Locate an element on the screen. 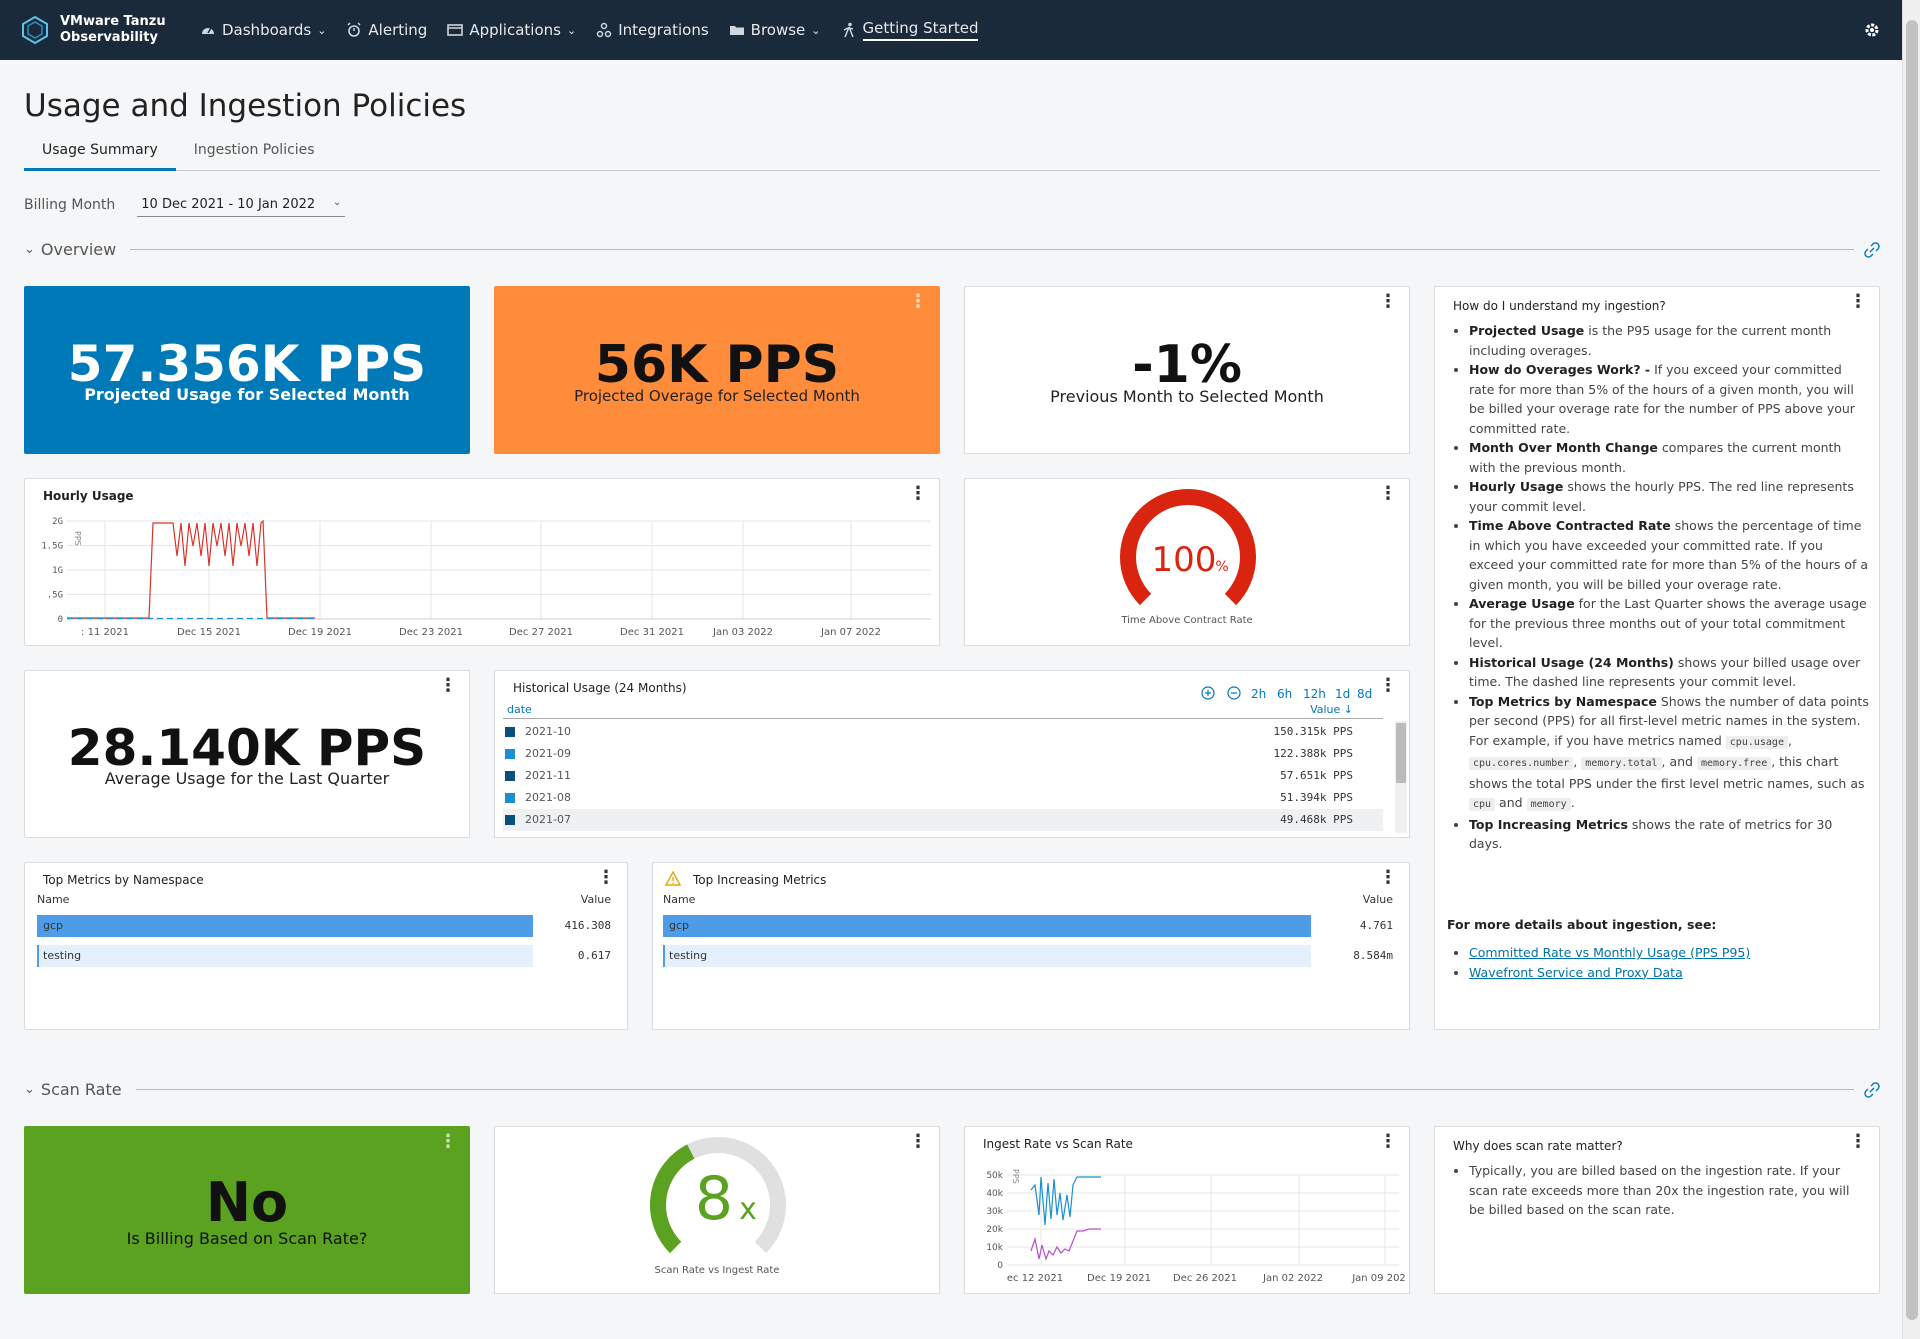 The width and height of the screenshot is (1920, 1339). nav-browse-label: Browse is located at coordinates (778, 30).